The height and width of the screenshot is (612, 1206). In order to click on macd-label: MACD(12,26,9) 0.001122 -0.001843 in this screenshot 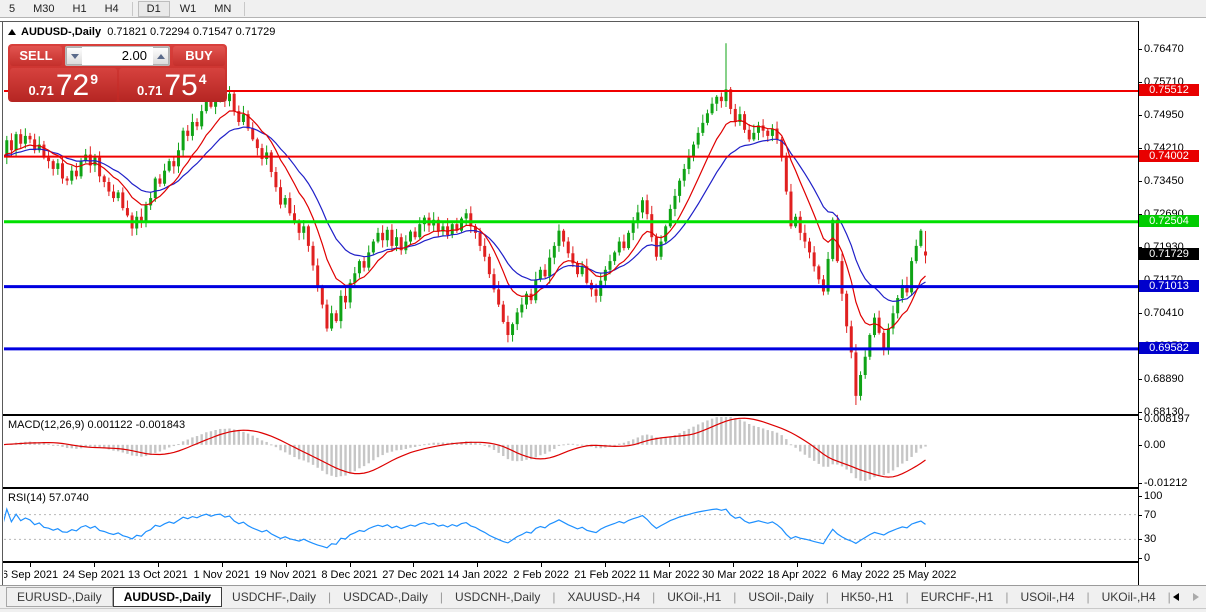, I will do `click(97, 425)`.